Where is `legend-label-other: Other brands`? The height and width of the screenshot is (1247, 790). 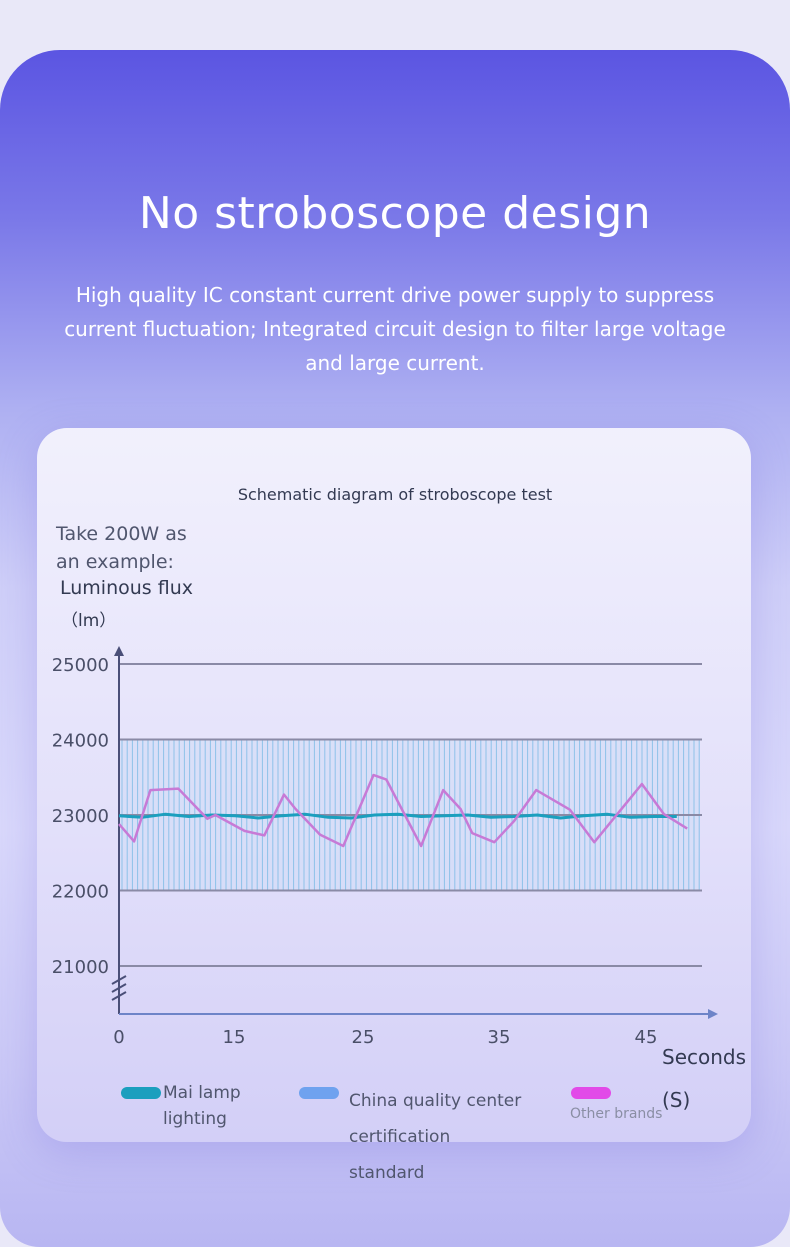
legend-label-other: Other brands is located at coordinates (616, 1114).